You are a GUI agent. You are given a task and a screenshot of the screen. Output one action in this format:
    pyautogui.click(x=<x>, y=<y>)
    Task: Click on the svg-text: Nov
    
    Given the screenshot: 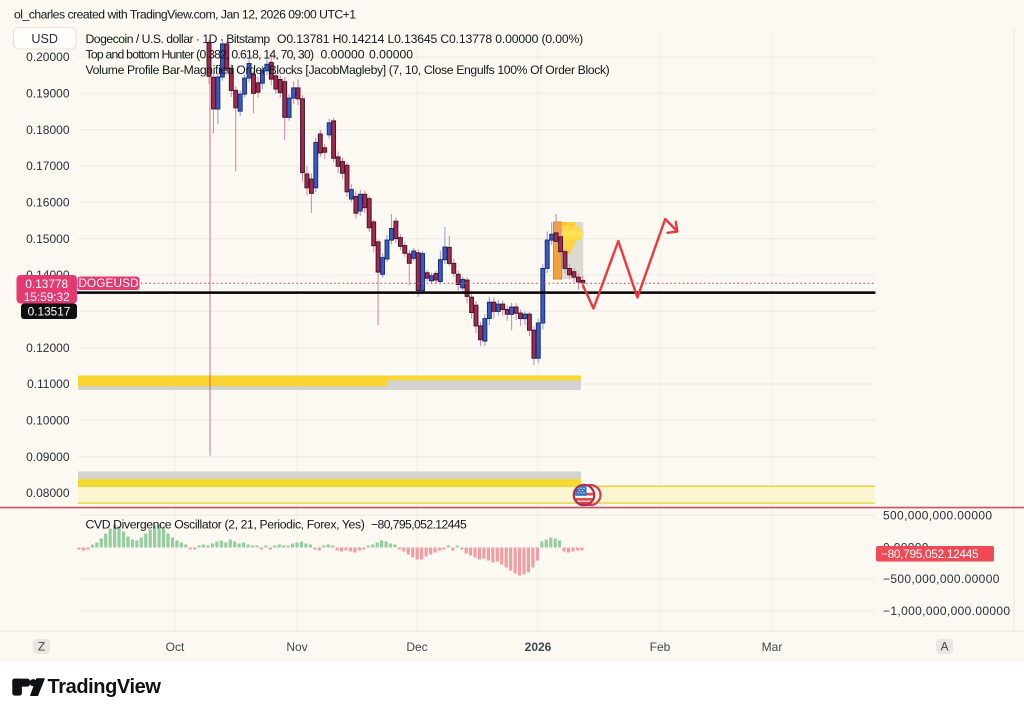 What is the action you would take?
    pyautogui.click(x=296, y=647)
    